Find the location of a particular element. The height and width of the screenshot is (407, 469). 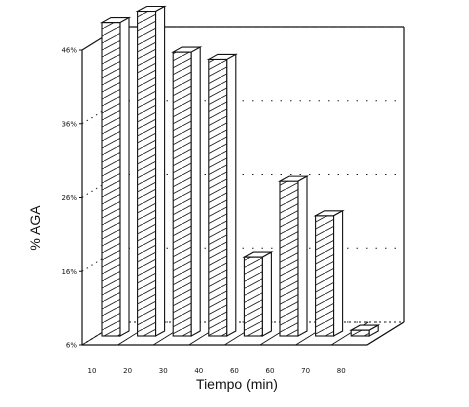

y-tick-label: 26% is located at coordinates (69, 198).